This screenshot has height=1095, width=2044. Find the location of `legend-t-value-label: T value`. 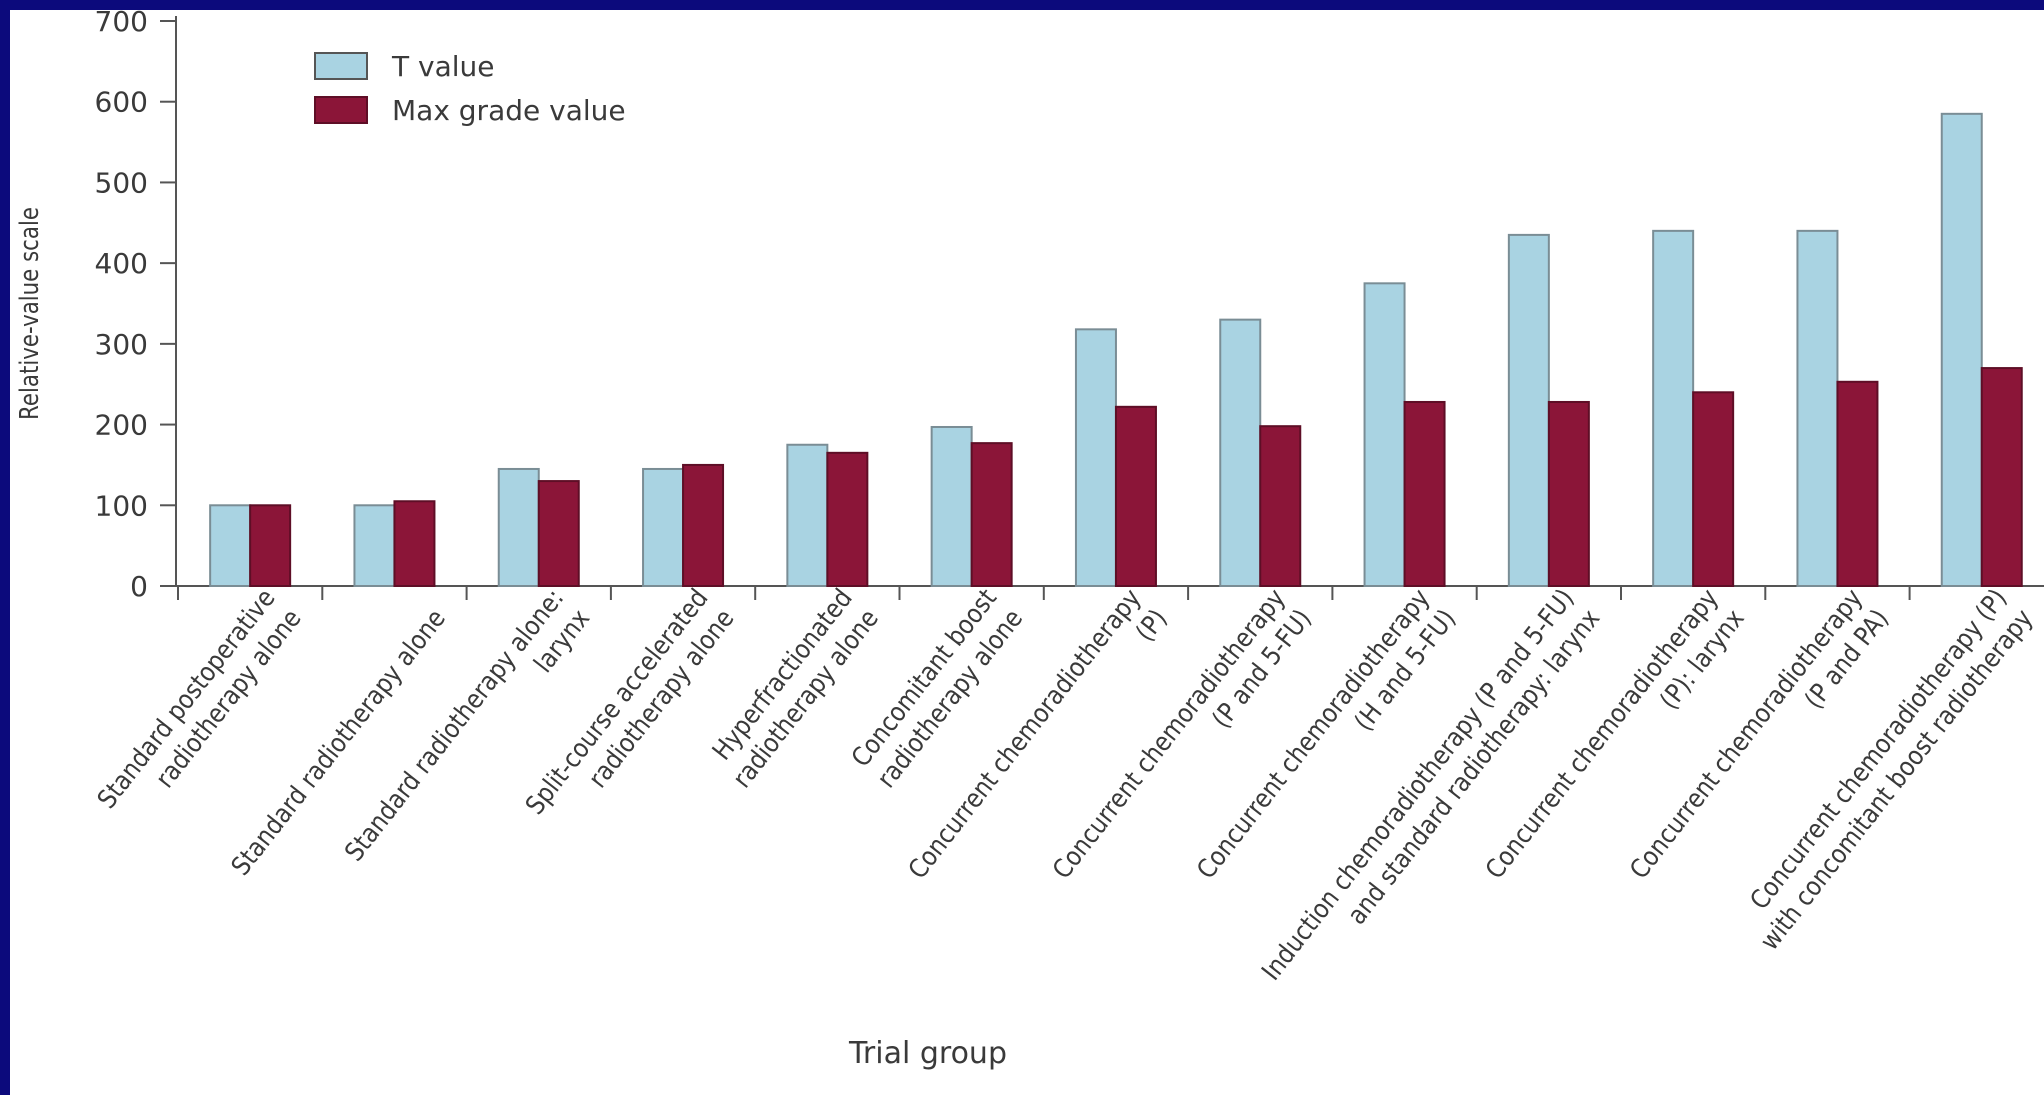

legend-t-value-label: T value is located at coordinates (442, 66).